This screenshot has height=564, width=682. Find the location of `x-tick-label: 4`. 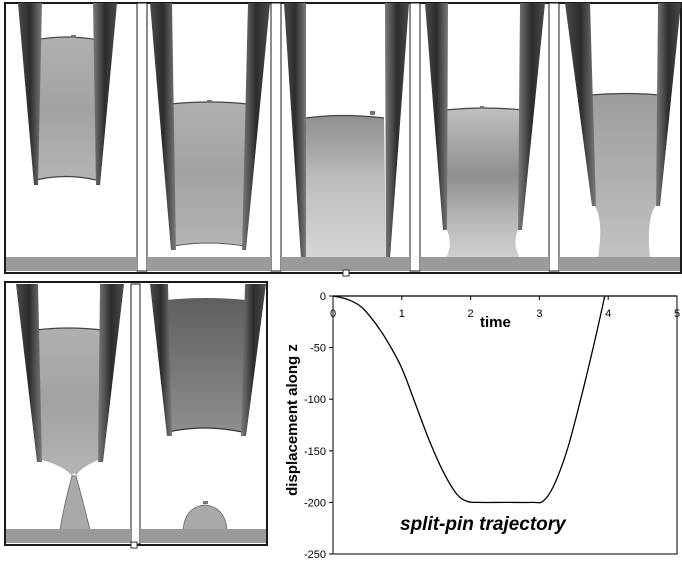

x-tick-label: 4 is located at coordinates (608, 314).